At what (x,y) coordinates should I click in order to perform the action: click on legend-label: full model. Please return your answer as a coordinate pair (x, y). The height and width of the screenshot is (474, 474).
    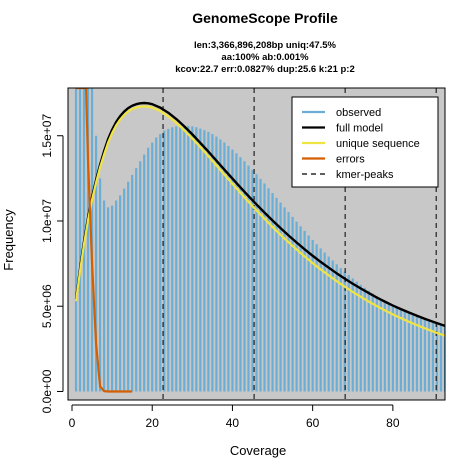
    Looking at the image, I should click on (359, 129).